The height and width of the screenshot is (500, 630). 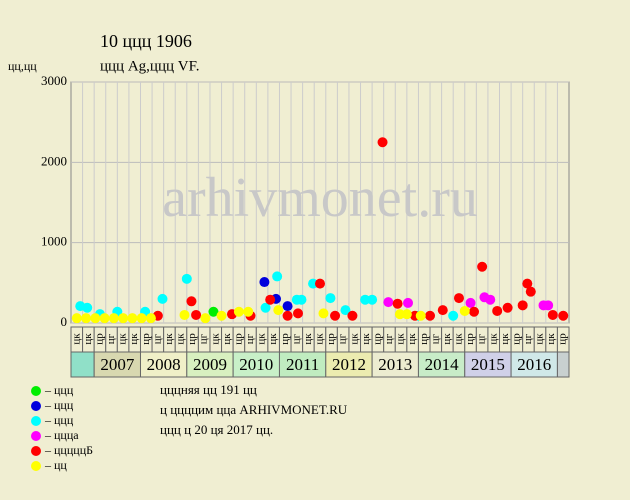 What do you see at coordinates (254, 409) in the screenshot?
I see `note: ц ццццим цца ARHIVMONET.RU` at bounding box center [254, 409].